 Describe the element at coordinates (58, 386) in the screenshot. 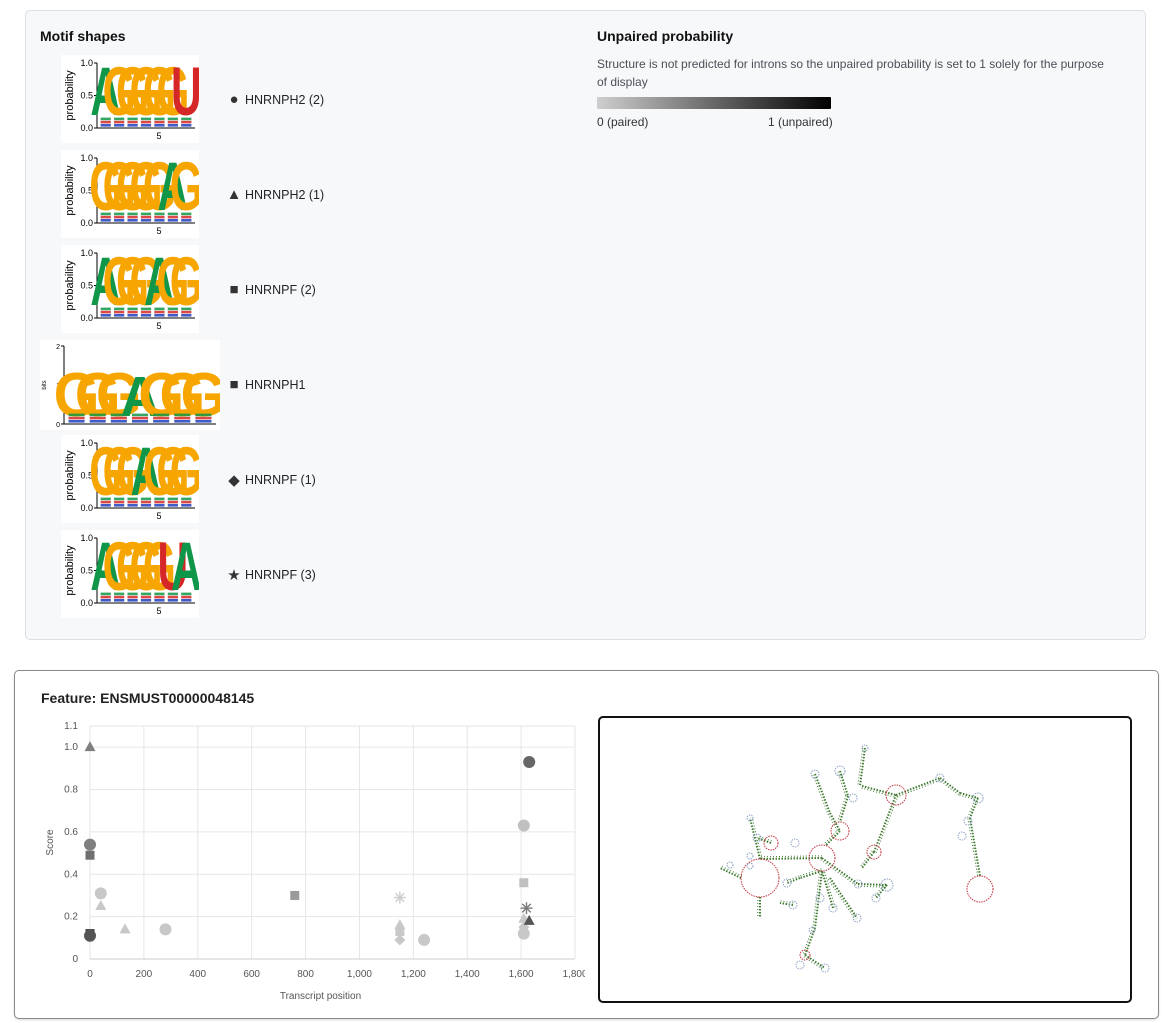

I see `logo-y-tick: 1` at that location.